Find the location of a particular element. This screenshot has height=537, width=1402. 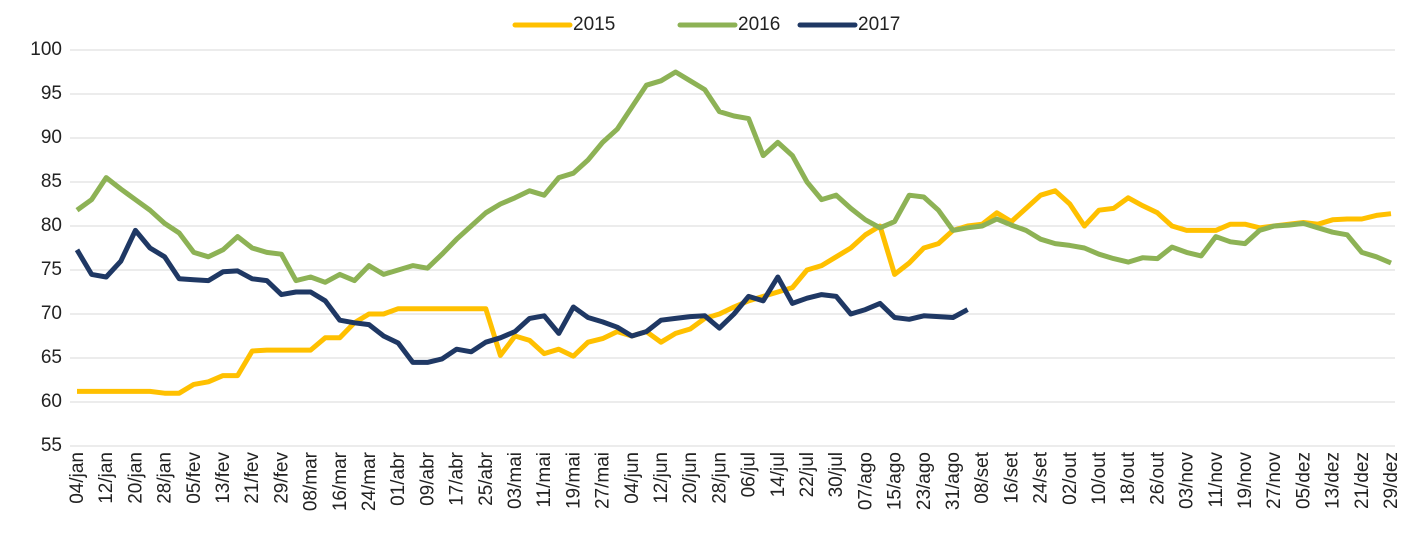

y-tick-label: 80 is located at coordinates (51, 225).